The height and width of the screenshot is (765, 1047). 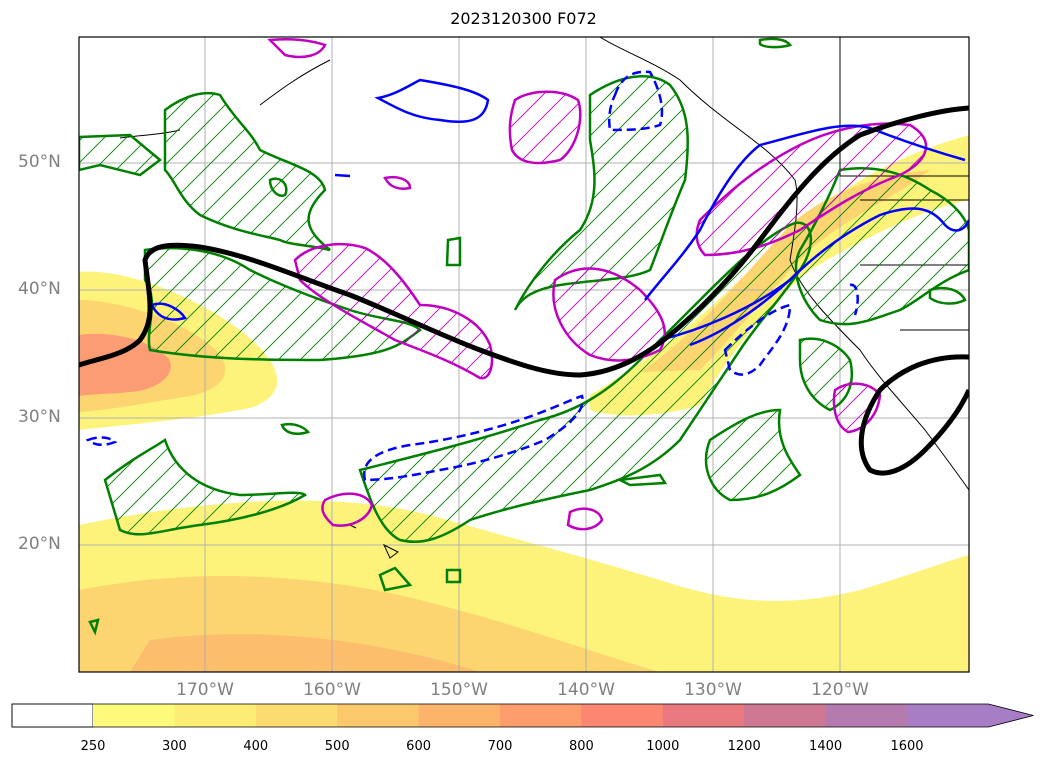 What do you see at coordinates (39, 417) in the screenshot?
I see `lat-label: 30°N` at bounding box center [39, 417].